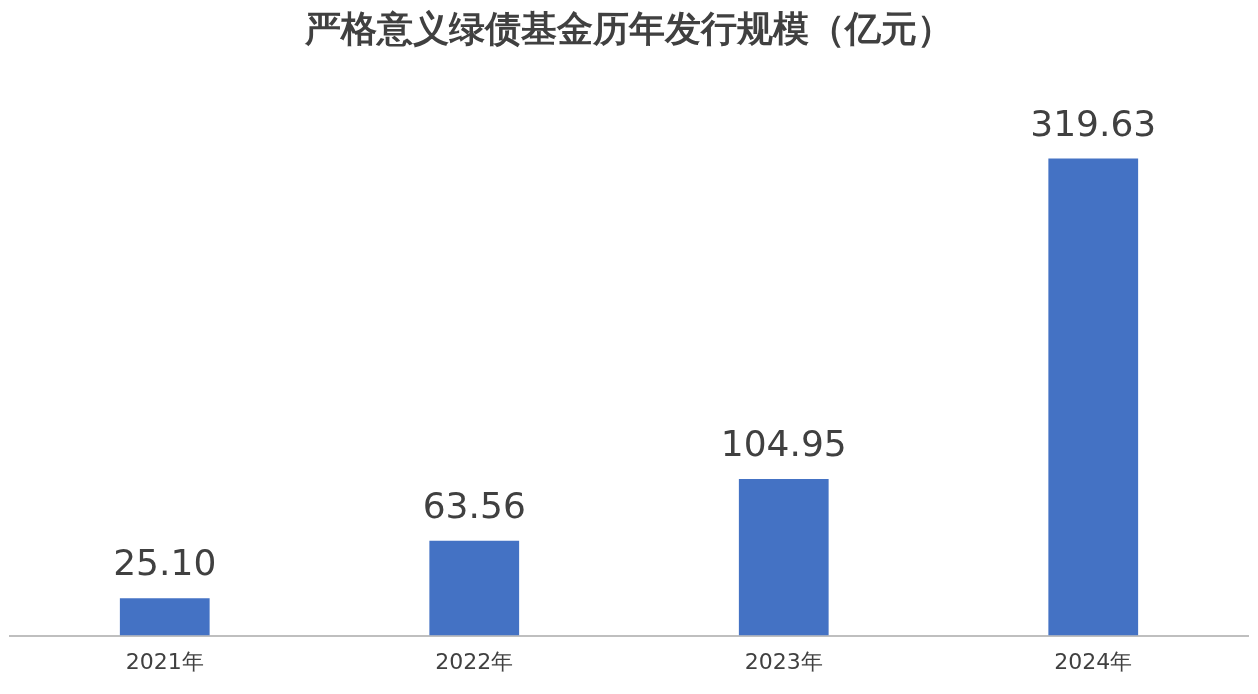 This screenshot has width=1258, height=694. Describe the element at coordinates (628, 27) in the screenshot. I see `chart-title: 严格意义绿债基金历年发行规模（亿元）` at that location.